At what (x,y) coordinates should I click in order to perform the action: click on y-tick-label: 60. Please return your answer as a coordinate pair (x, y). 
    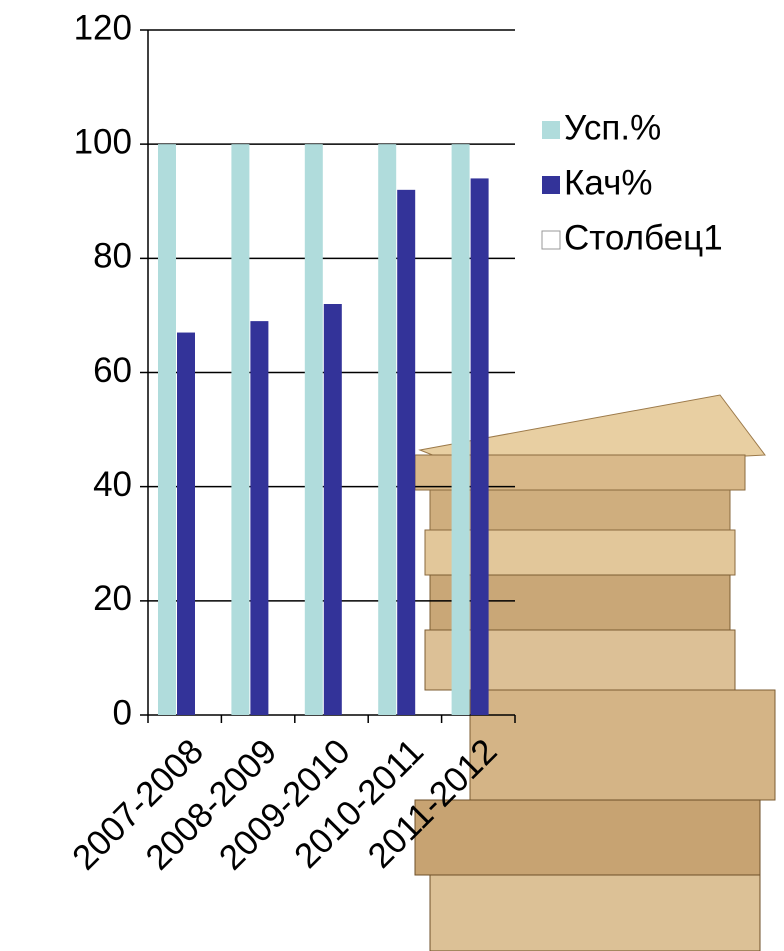
    Looking at the image, I should click on (112, 370).